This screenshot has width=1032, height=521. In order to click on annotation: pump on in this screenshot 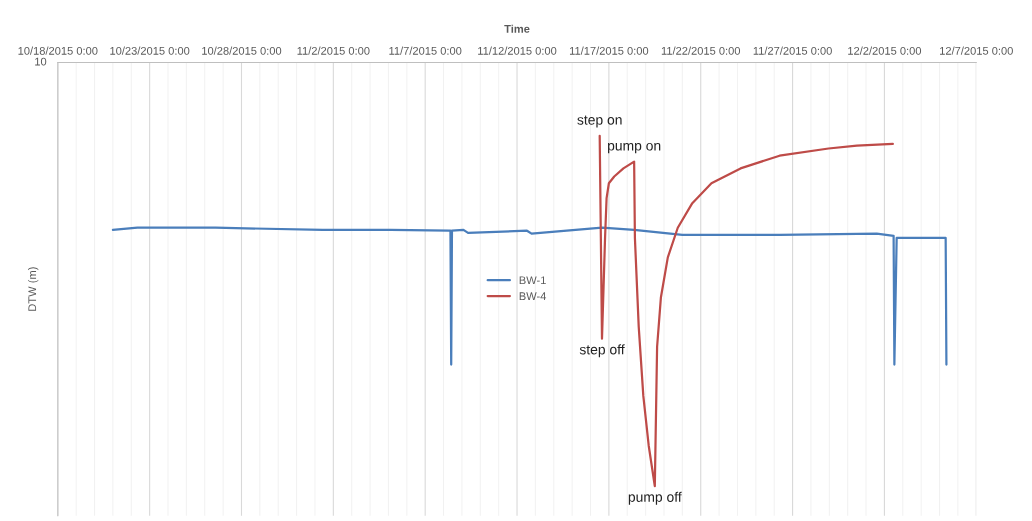, I will do `click(634, 148)`.